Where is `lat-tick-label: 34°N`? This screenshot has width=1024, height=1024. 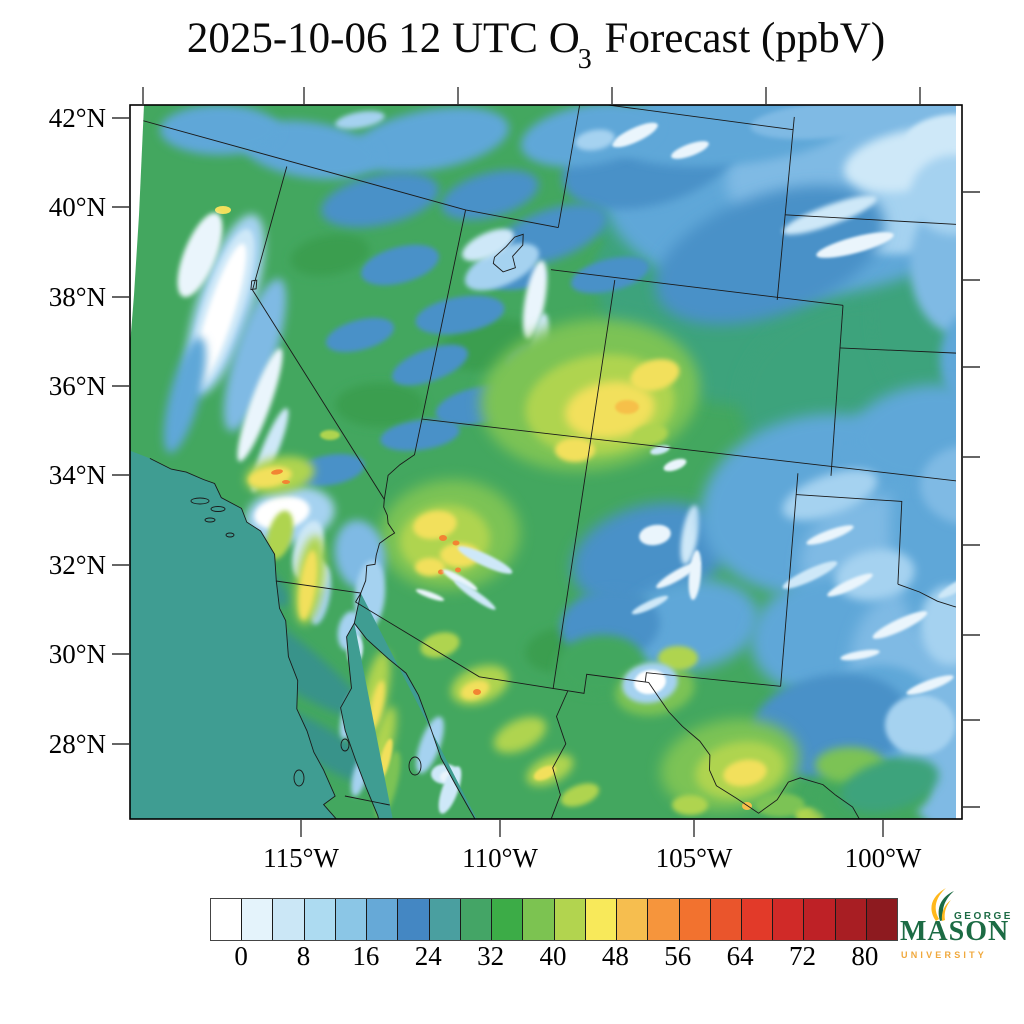 lat-tick-label: 34°N is located at coordinates (77, 475).